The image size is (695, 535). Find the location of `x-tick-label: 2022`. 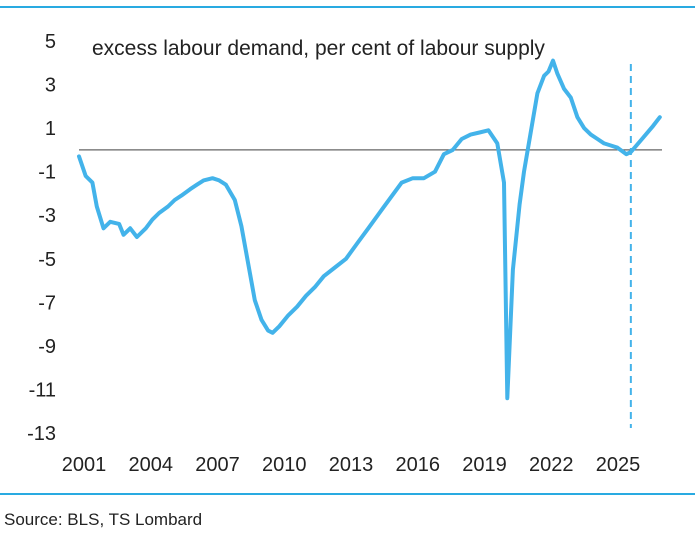

x-tick-label: 2022 is located at coordinates (551, 465).